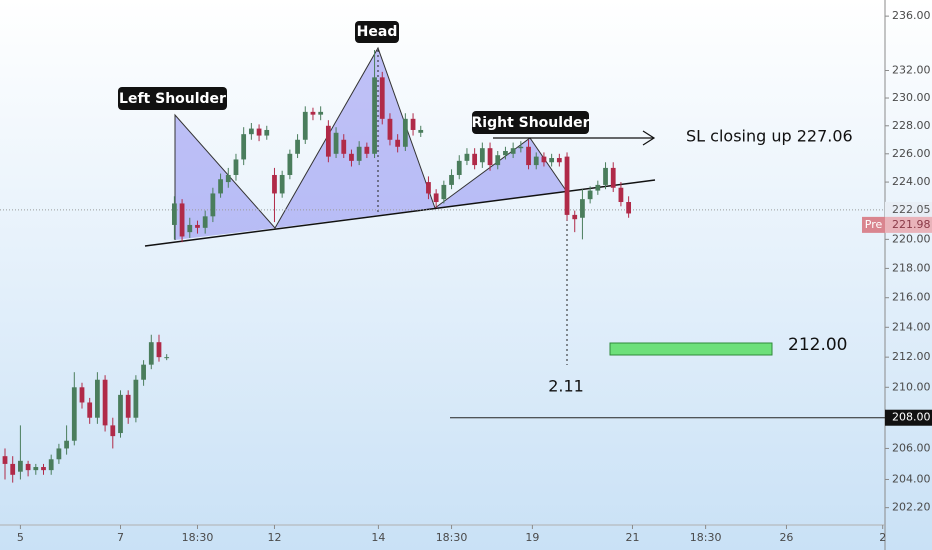 This screenshot has width=932, height=550. Describe the element at coordinates (225, 177) in the screenshot. I see `left-shoulder-area` at that location.